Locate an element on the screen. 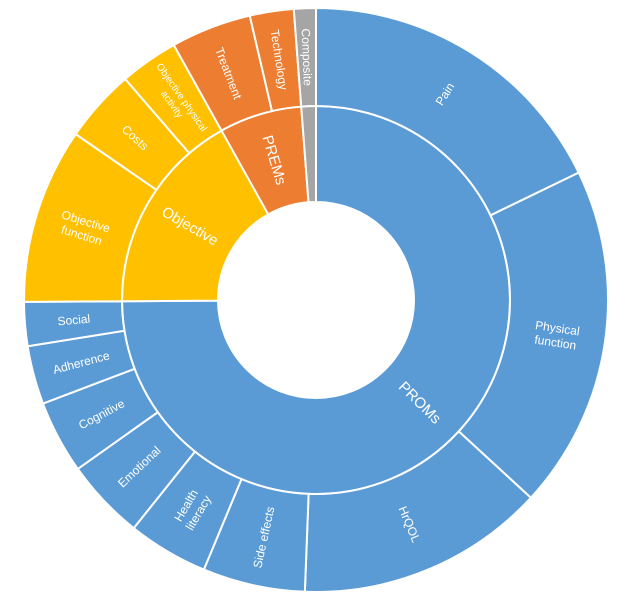 This screenshot has height=596, width=634. outer-label-physical-function: Physicalfunction is located at coordinates (556, 335).